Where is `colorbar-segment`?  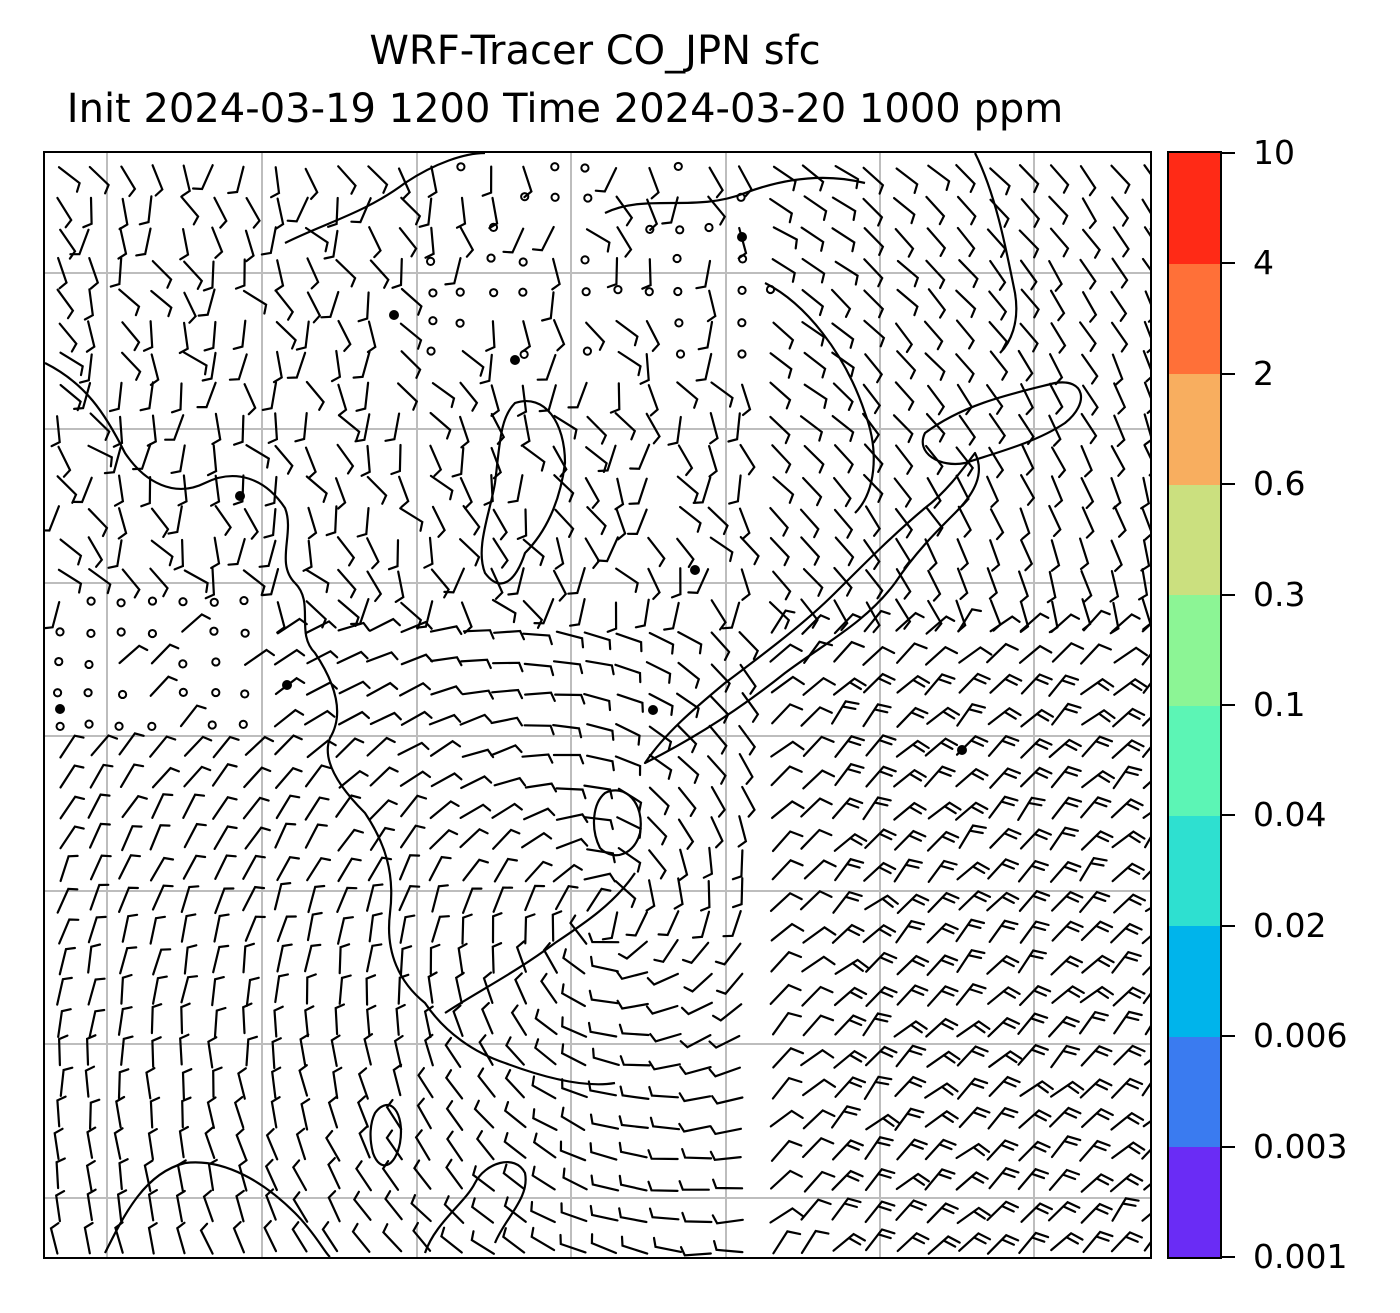 colorbar-segment is located at coordinates (1194, 1201).